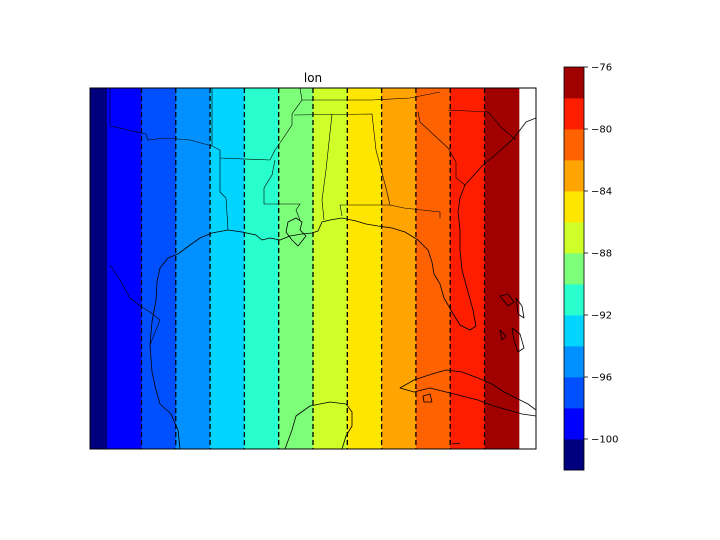  What do you see at coordinates (427, 398) in the screenshot?
I see `isle-of-youth` at bounding box center [427, 398].